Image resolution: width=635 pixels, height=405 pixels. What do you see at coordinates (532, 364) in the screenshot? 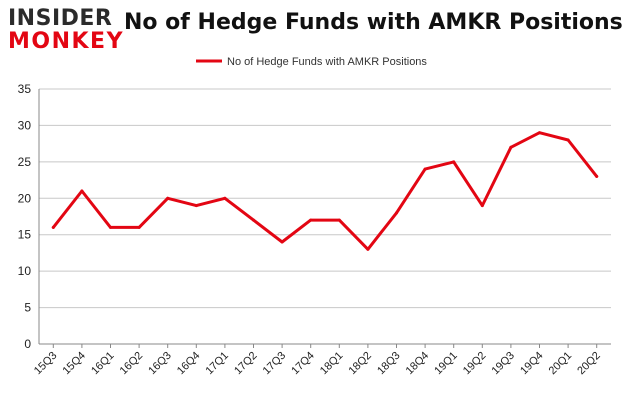
I see `x-tick-label: 19Q4` at bounding box center [532, 364].